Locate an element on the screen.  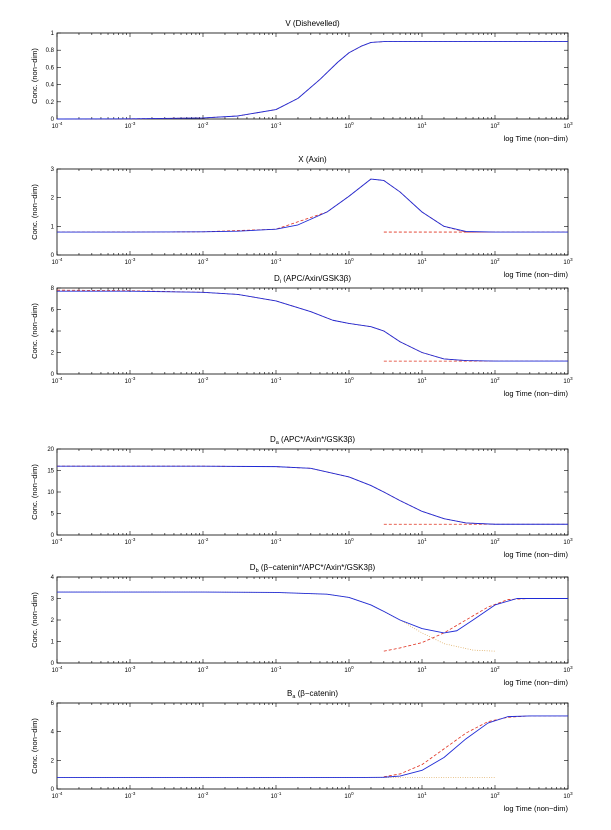
y-tick-label: 6 is located at coordinates (53, 704).